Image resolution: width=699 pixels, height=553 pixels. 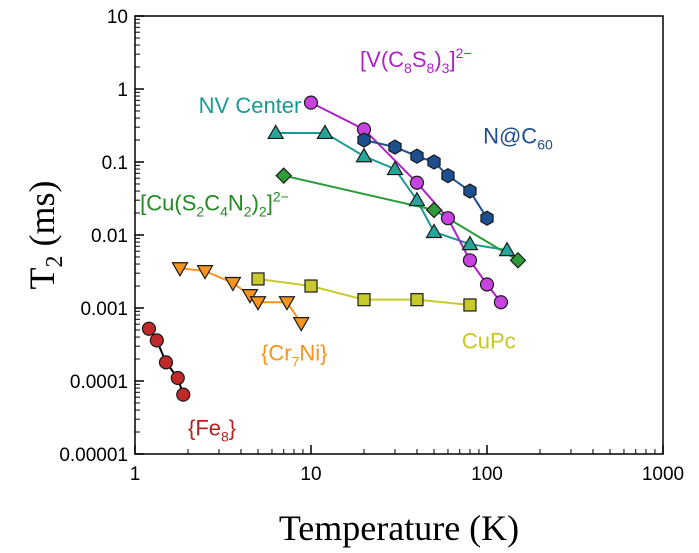 I want to click on x-tick-label: 100, so click(x=487, y=474).